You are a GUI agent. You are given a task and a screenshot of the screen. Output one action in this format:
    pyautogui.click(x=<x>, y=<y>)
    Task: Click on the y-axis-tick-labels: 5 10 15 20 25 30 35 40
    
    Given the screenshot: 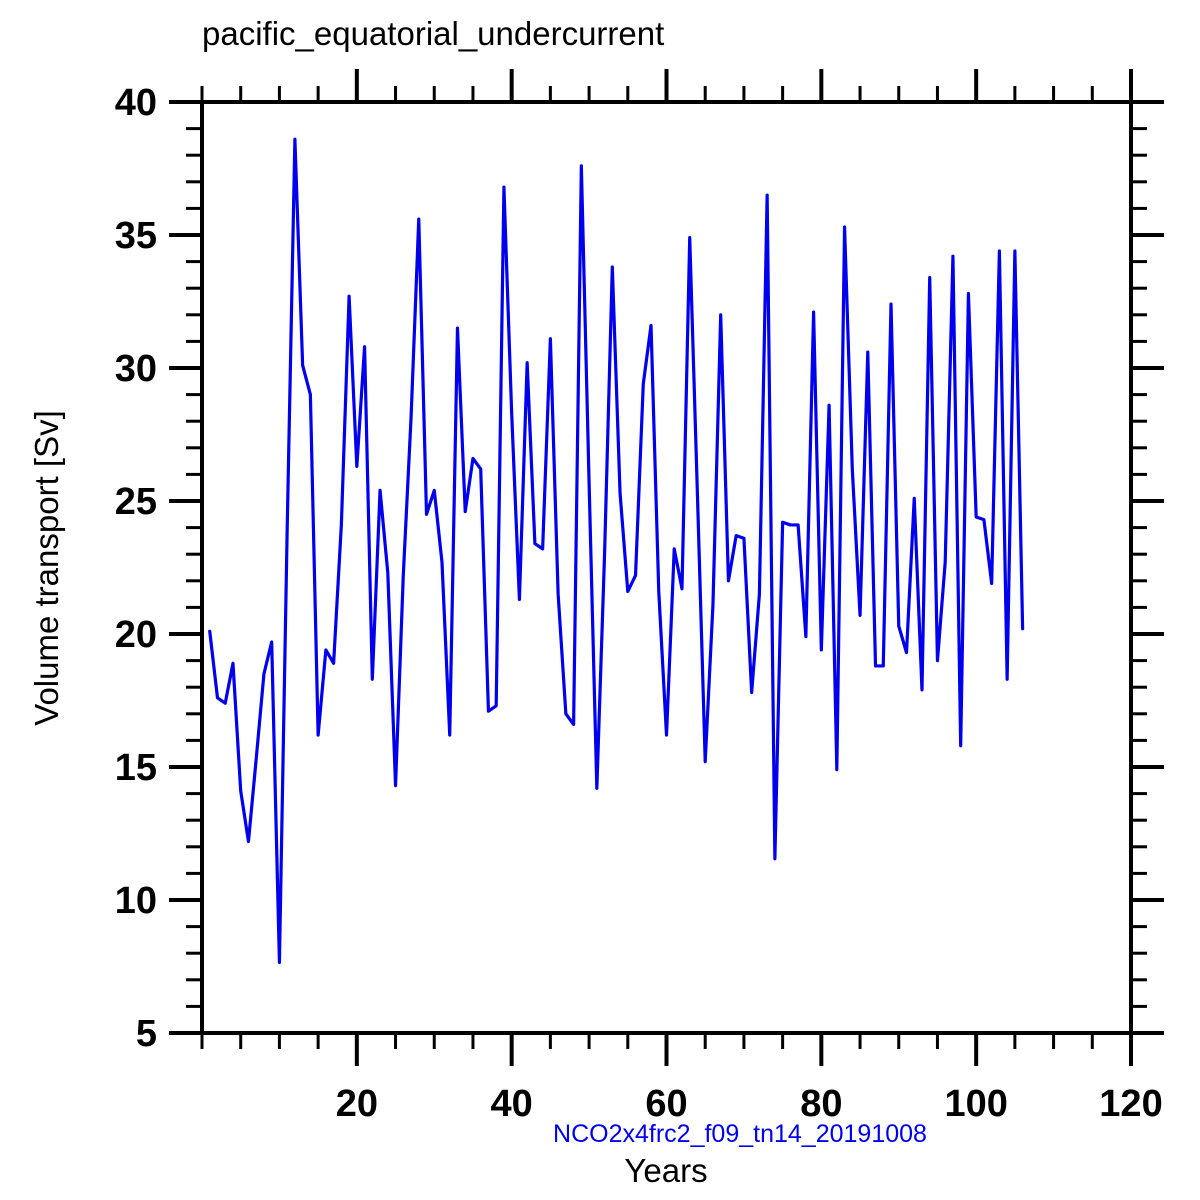 What is the action you would take?
    pyautogui.click(x=136, y=568)
    